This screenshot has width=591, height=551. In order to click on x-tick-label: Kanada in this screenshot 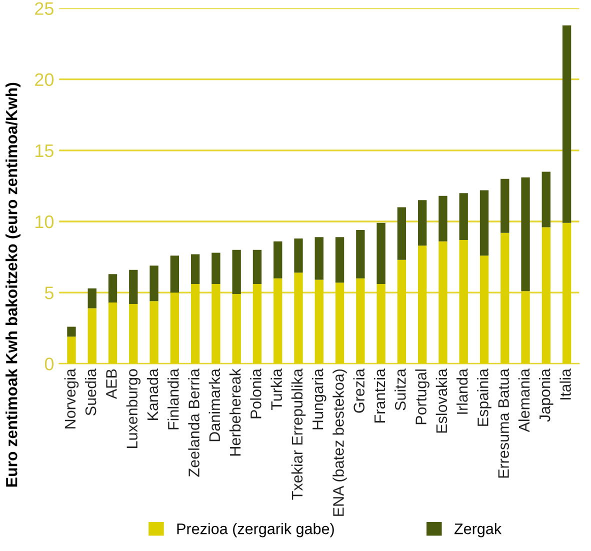, I will do `click(152, 394)`.